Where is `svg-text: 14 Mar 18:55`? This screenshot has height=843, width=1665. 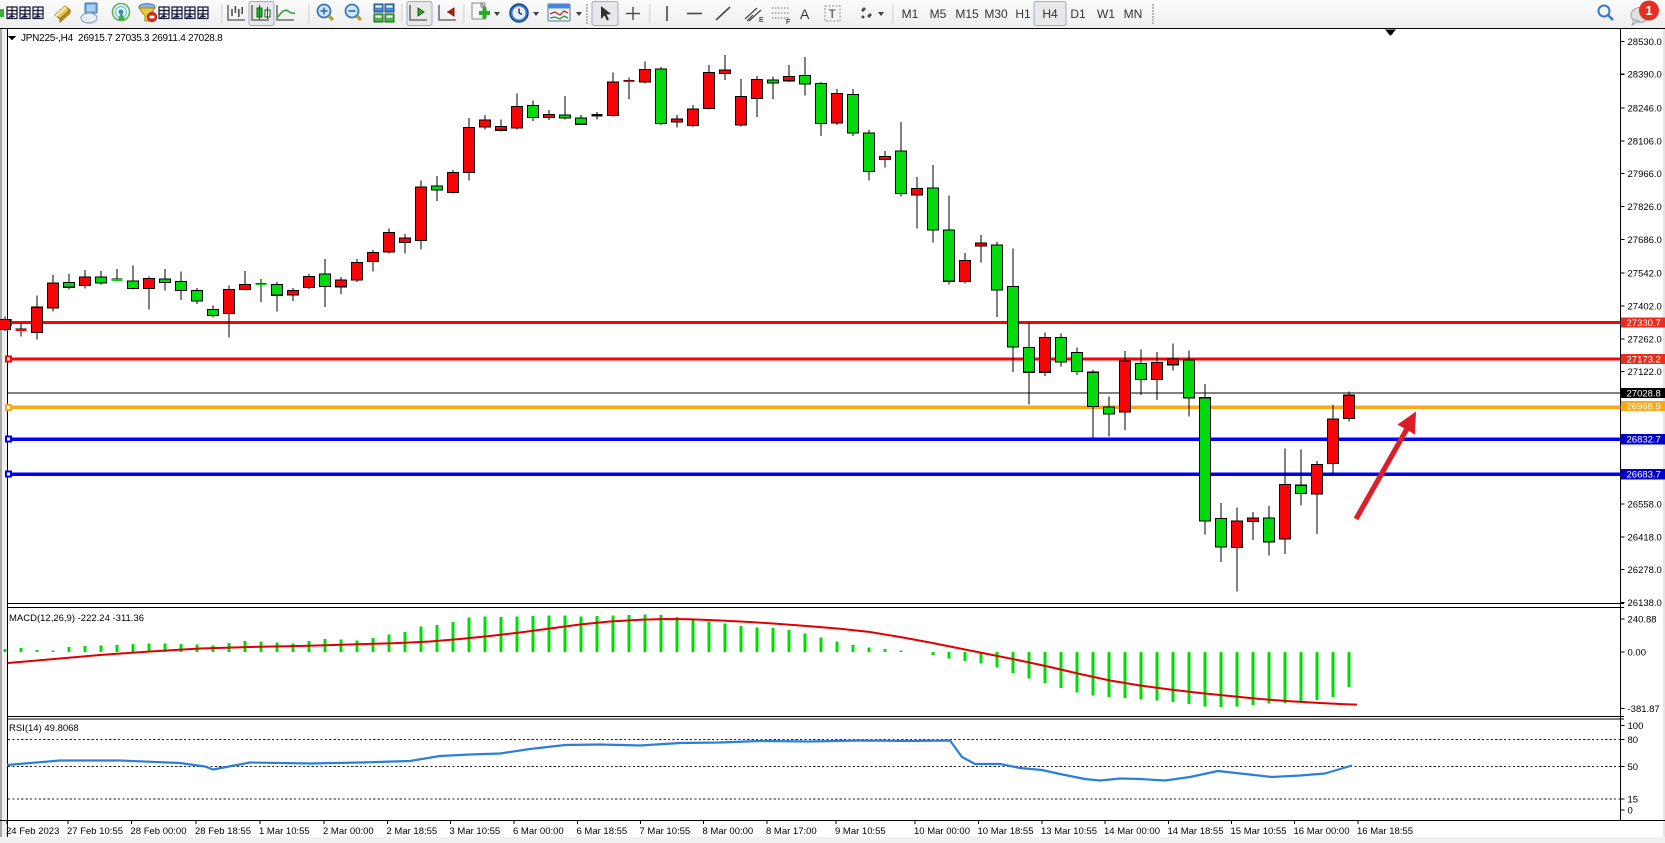 svg-text: 14 Mar 18:55 is located at coordinates (1196, 831).